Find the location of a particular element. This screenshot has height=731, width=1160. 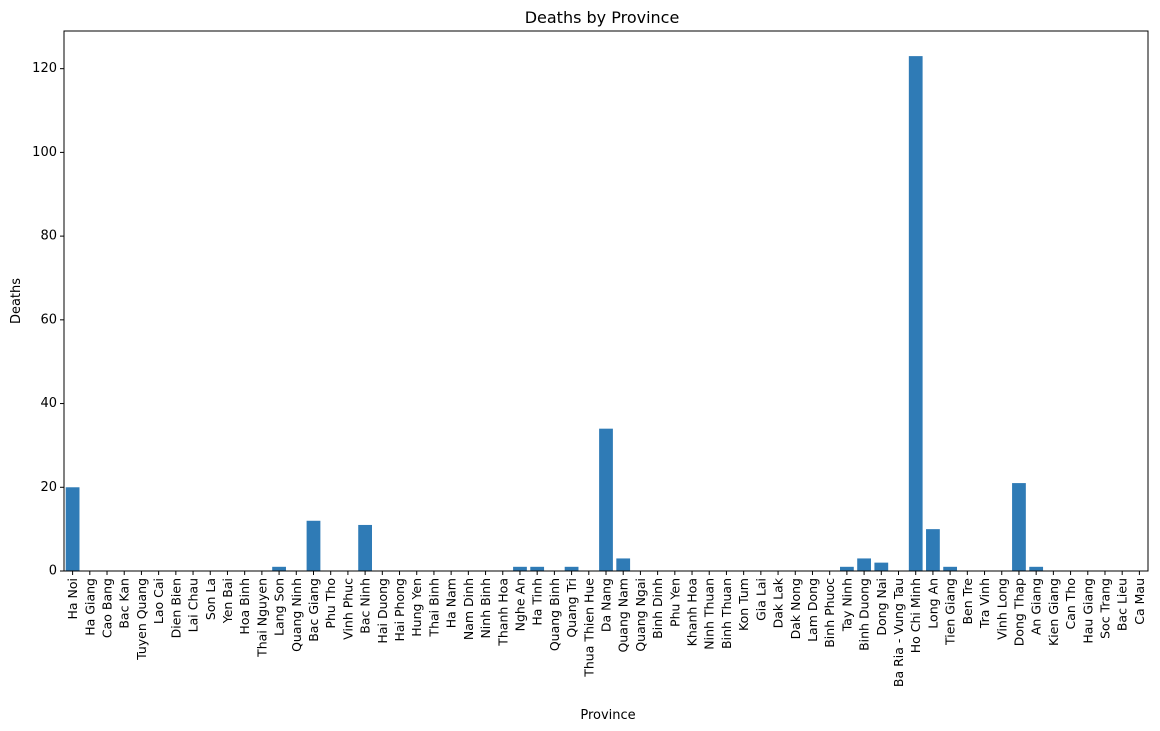

x-tick-label: Tuyen Quang is located at coordinates (141, 619).